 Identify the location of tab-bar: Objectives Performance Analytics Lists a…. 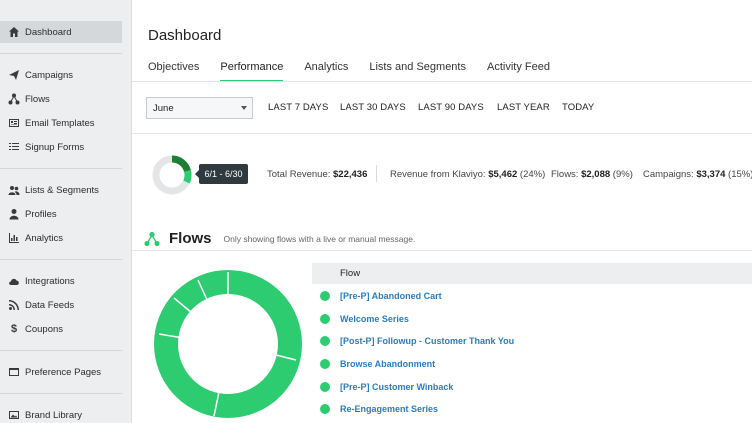
(359, 70).